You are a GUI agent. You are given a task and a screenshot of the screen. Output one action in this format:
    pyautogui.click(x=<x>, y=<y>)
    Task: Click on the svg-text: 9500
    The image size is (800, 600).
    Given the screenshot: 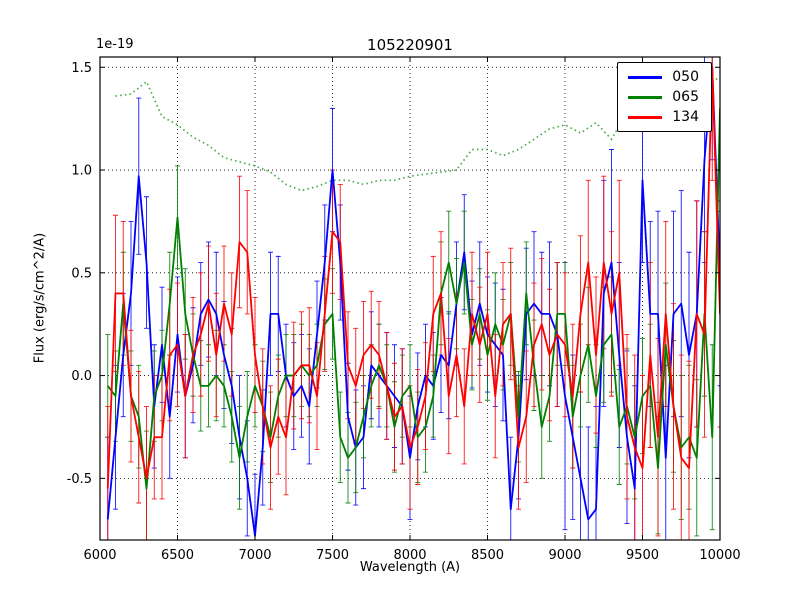 What is the action you would take?
    pyautogui.click(x=642, y=555)
    